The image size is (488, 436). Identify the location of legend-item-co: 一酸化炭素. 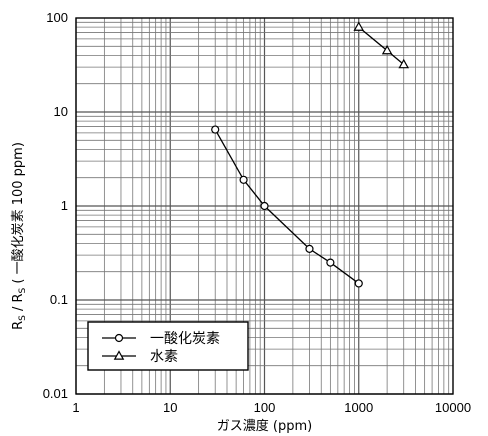
(161, 339).